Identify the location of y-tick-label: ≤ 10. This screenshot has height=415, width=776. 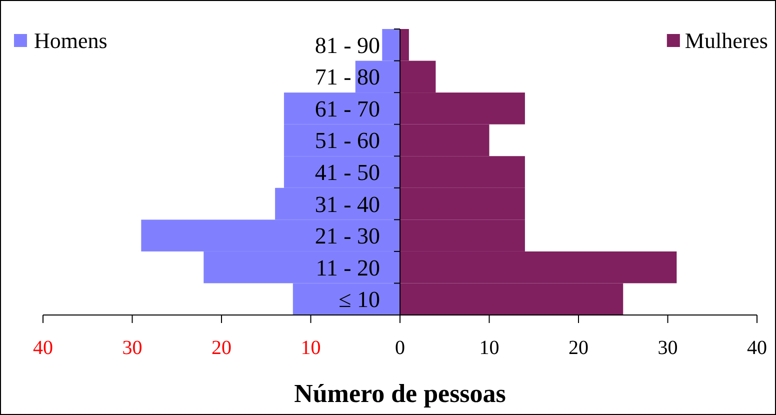
(359, 299).